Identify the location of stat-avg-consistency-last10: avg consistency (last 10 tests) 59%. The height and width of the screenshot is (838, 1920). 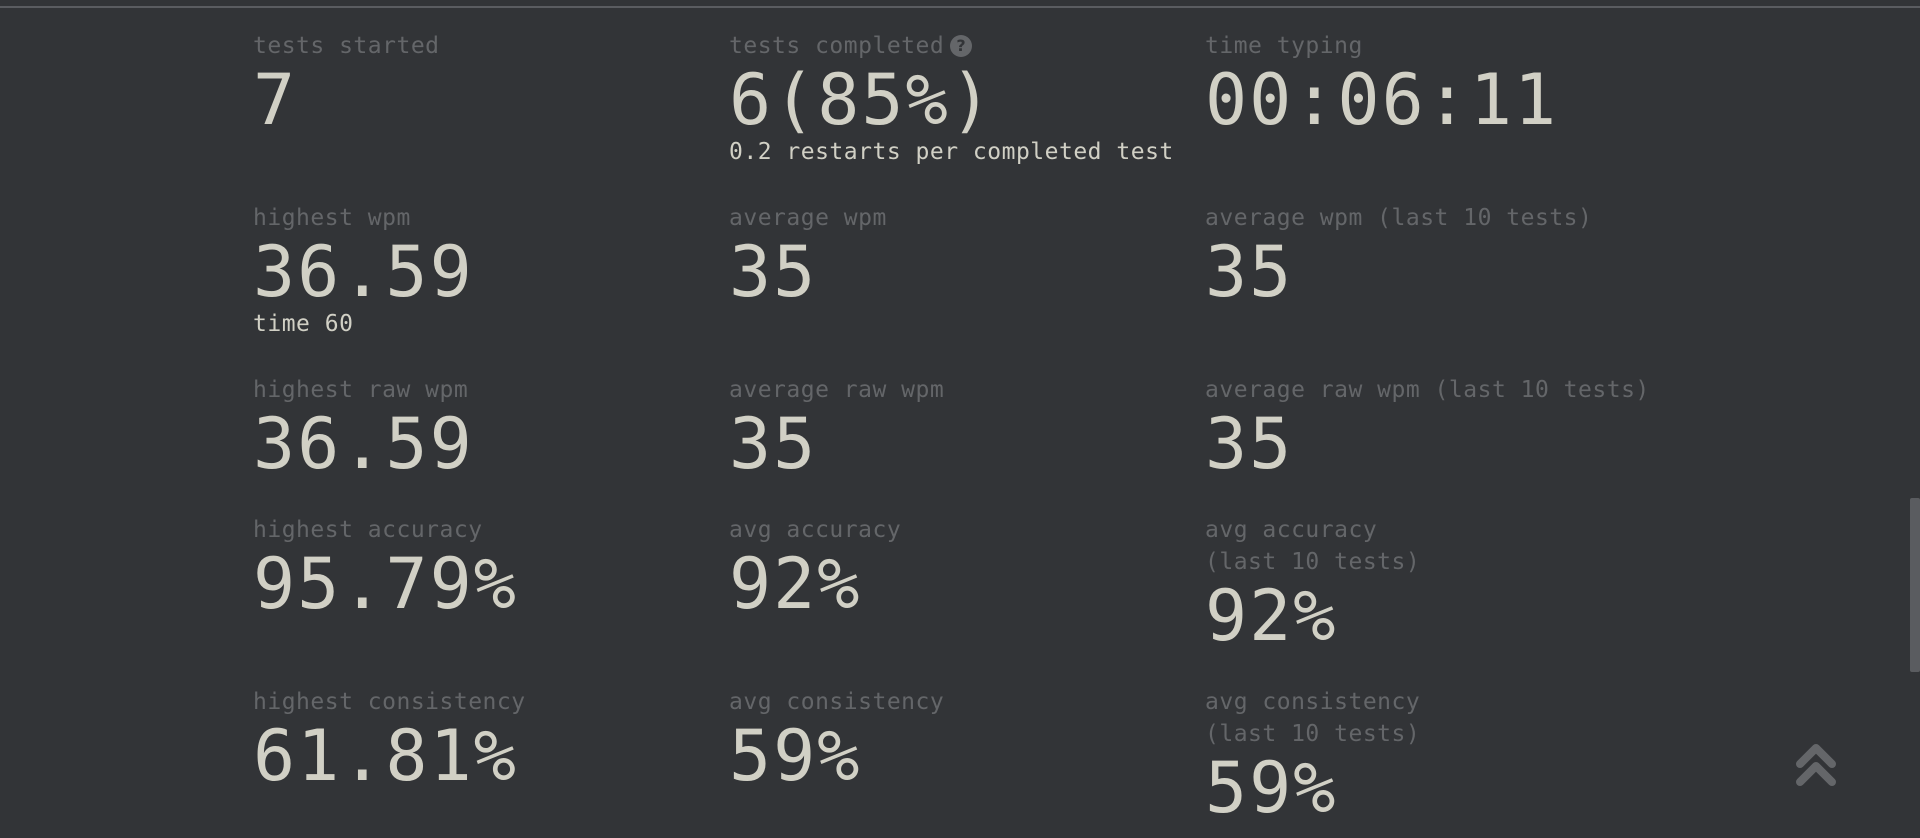
(1312, 756).